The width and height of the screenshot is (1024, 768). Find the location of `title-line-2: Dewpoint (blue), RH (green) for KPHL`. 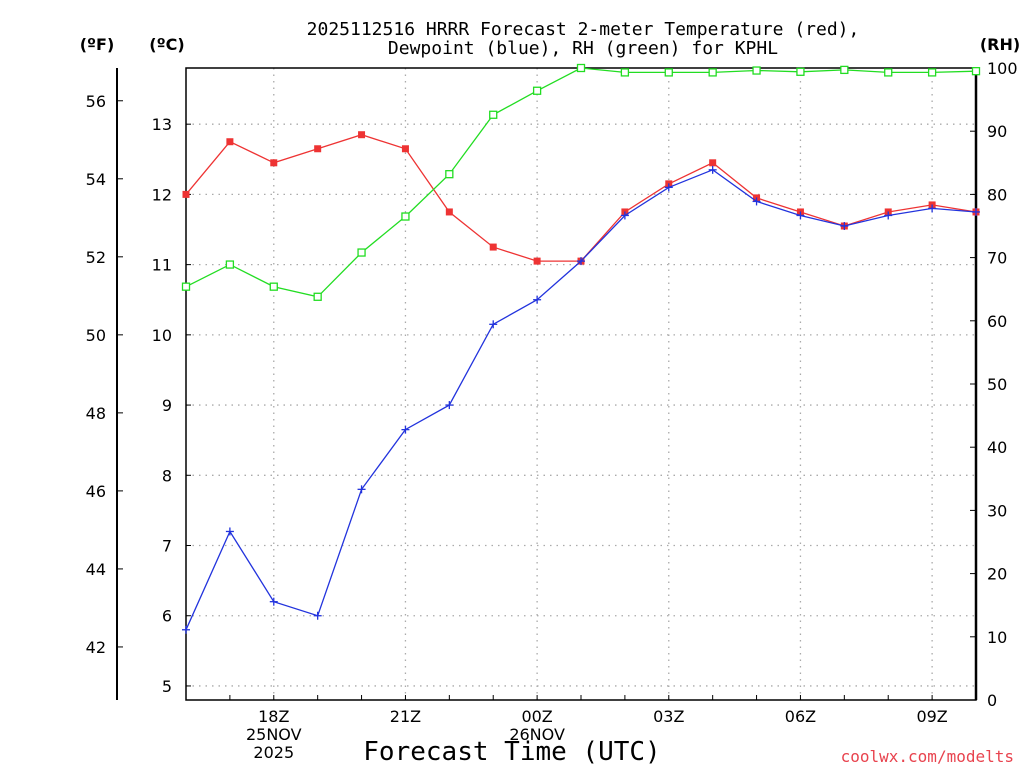

title-line-2: Dewpoint (blue), RH (green) for KPHL is located at coordinates (583, 48).